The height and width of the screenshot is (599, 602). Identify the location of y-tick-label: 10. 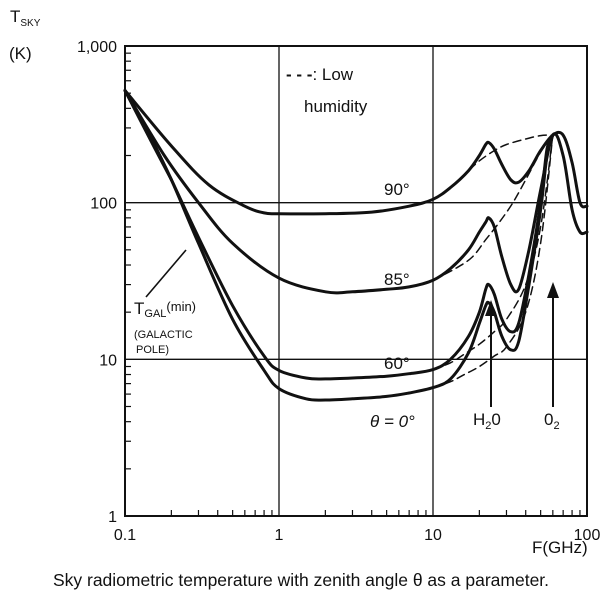
(108, 360).